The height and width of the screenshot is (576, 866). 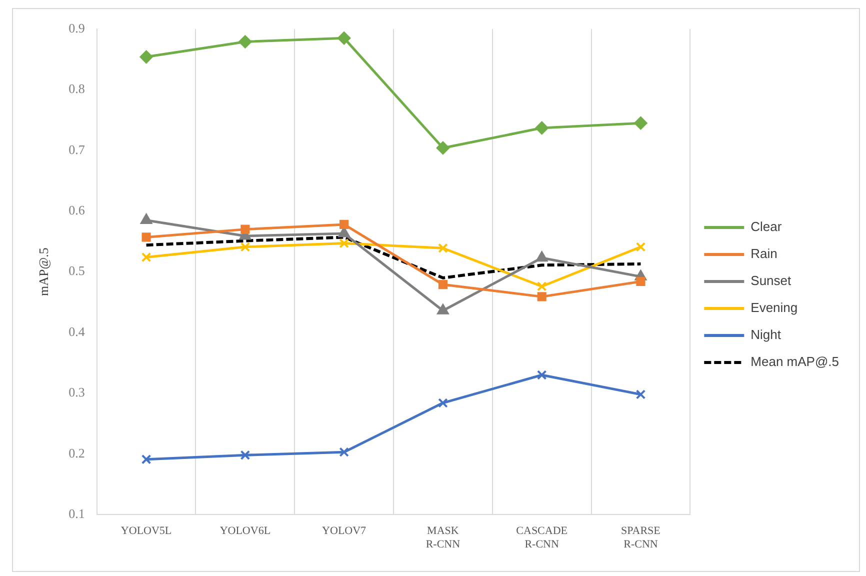 I want to click on y-tick-label: 0.3, so click(x=76, y=392).